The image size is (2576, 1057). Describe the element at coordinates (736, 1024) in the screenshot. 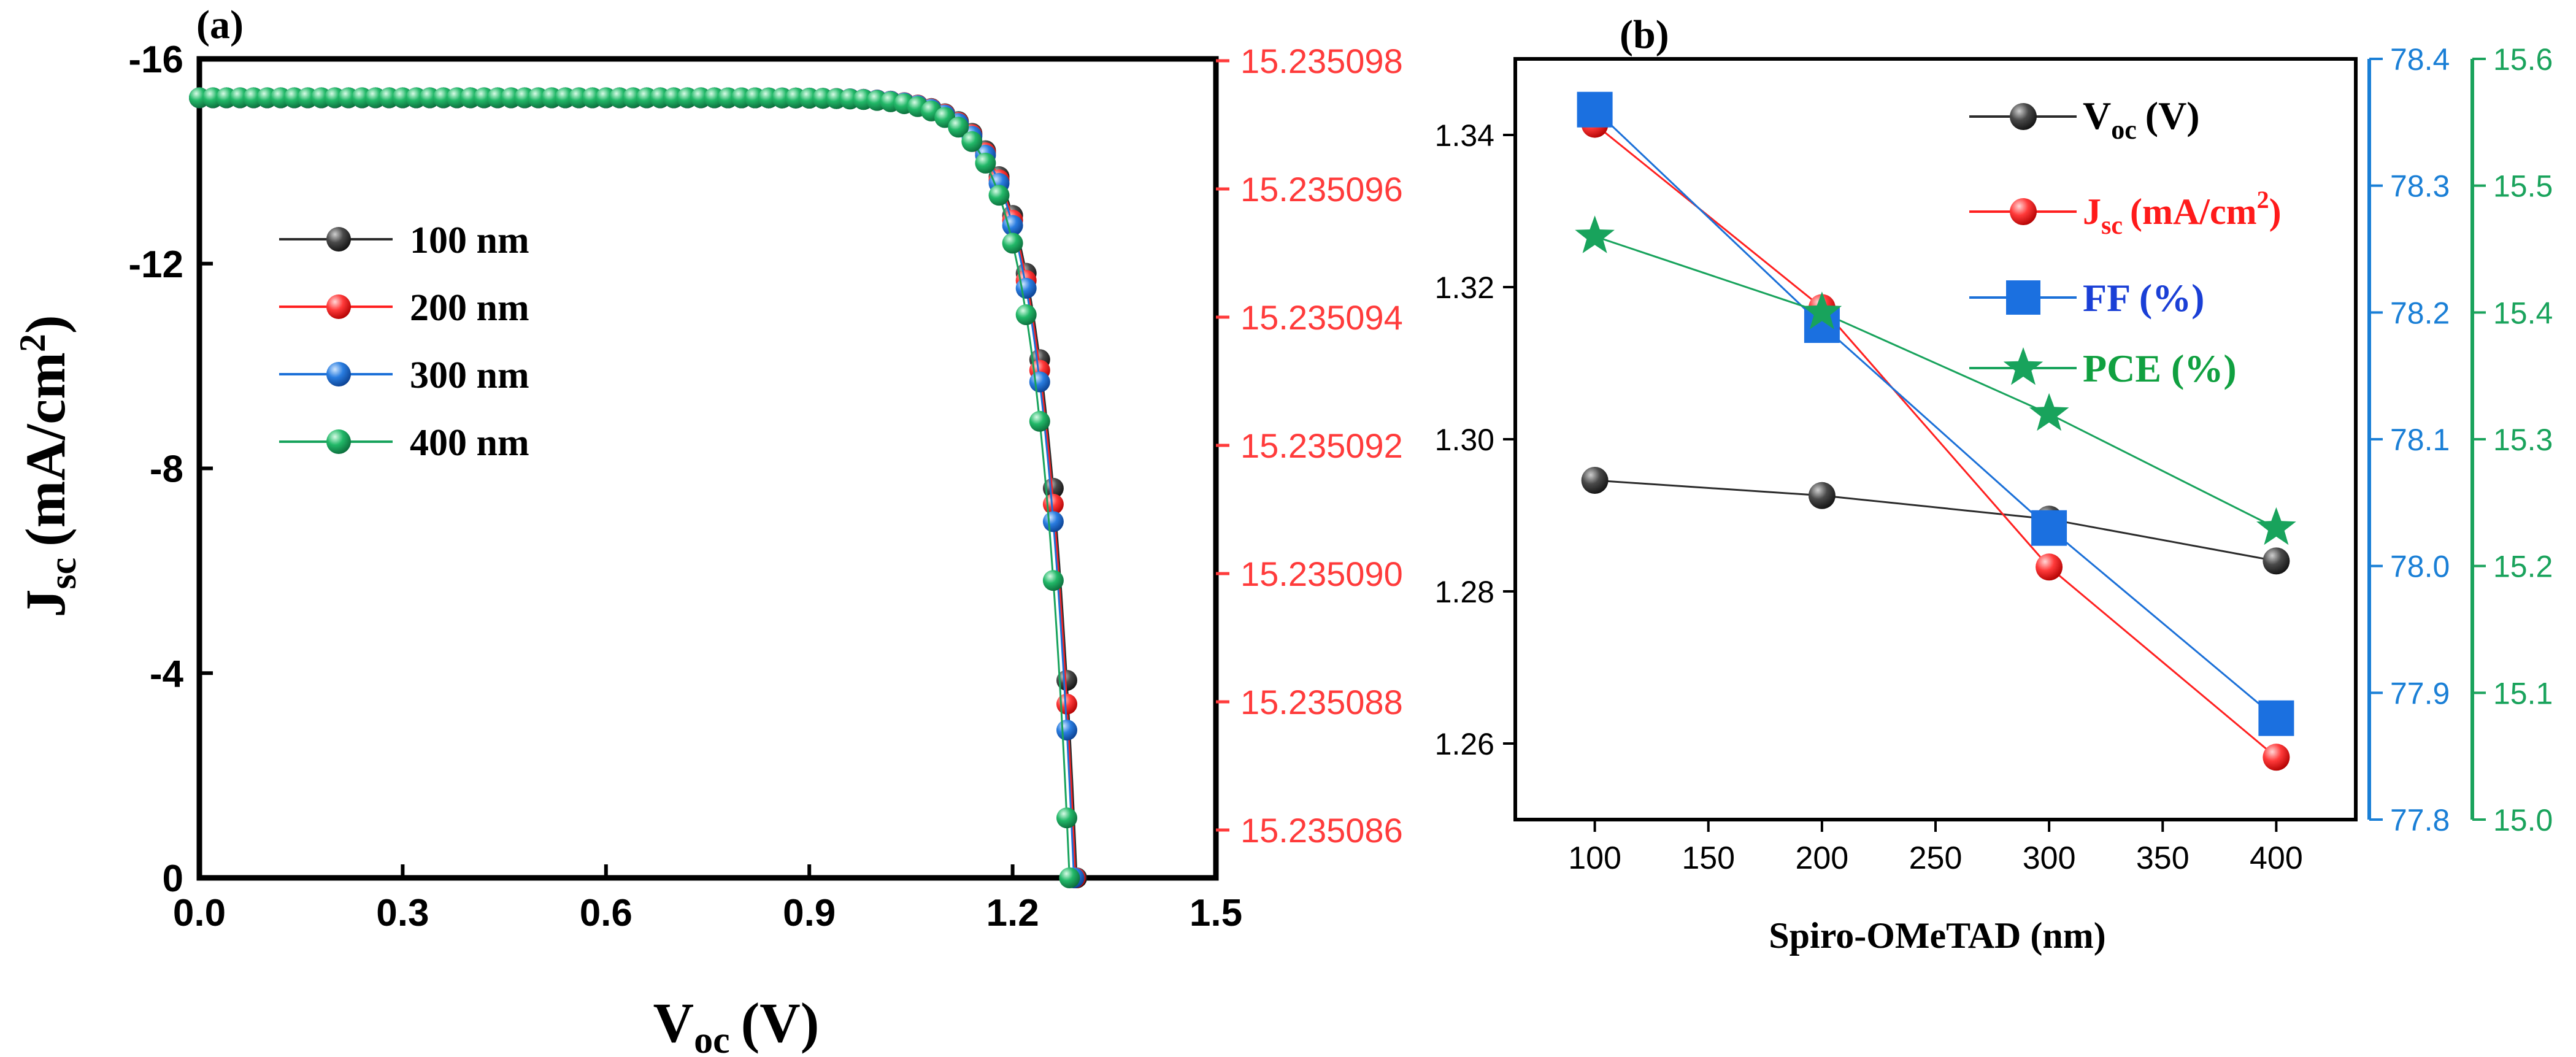

I see `panel-a-xlabel: Voc (V)` at that location.